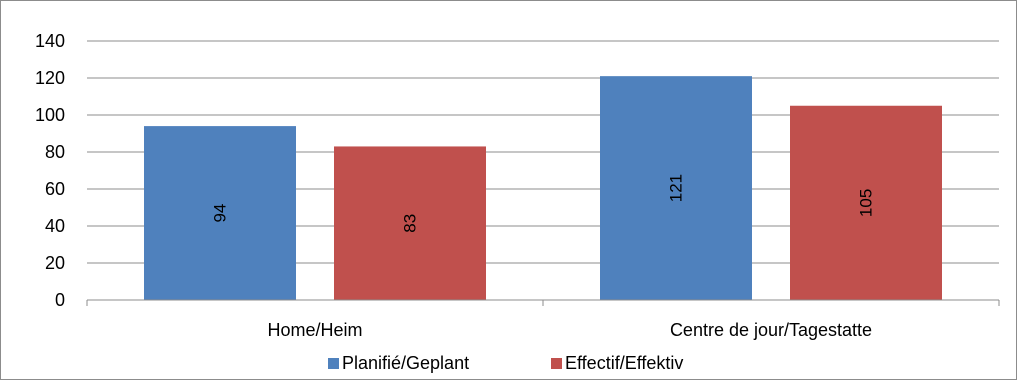  I want to click on bar-data-label: 105, so click(866, 203).